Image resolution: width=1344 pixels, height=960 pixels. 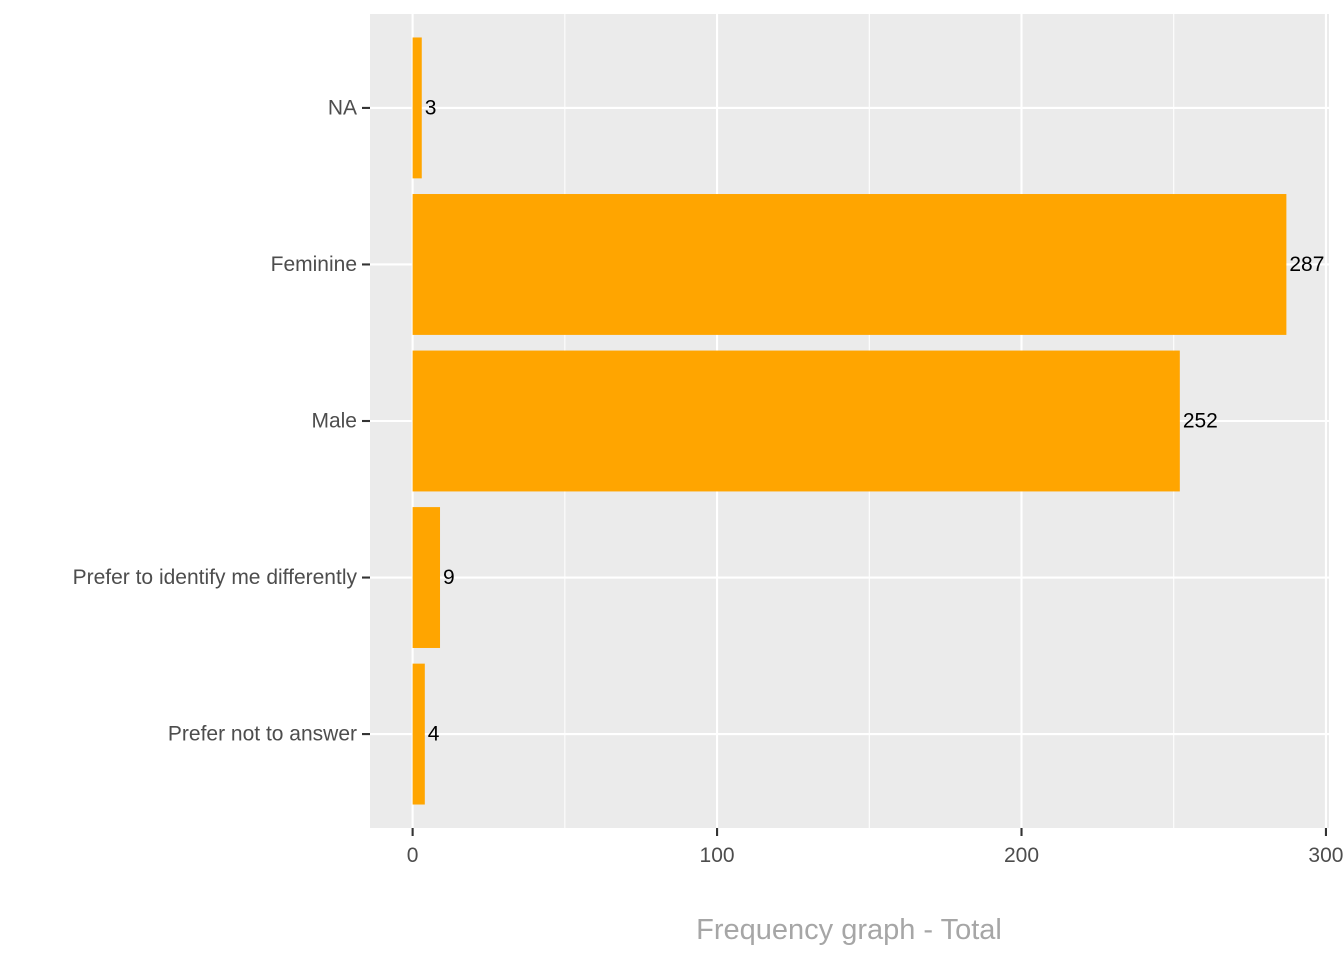 I want to click on y-tick-label: Prefer to identify me differently, so click(x=215, y=577).